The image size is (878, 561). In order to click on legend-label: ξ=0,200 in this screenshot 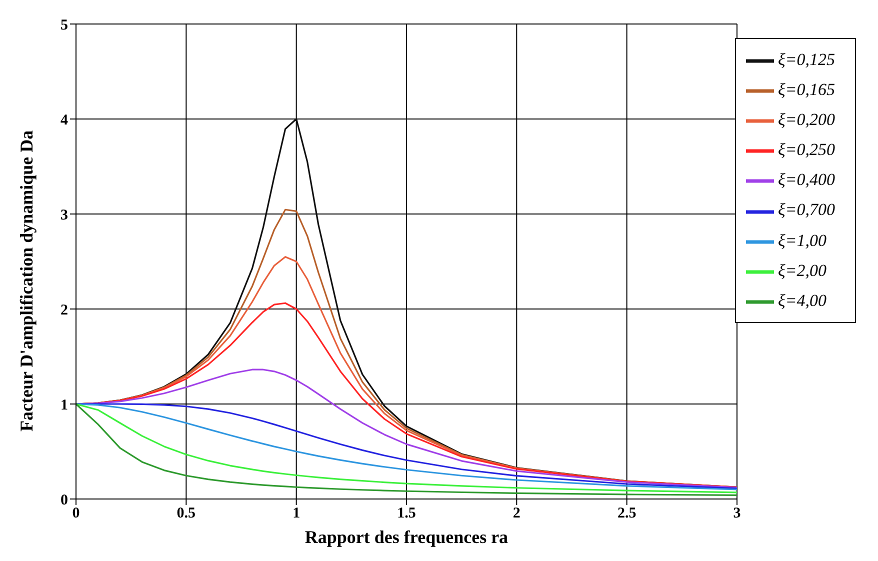, I will do `click(806, 120)`.